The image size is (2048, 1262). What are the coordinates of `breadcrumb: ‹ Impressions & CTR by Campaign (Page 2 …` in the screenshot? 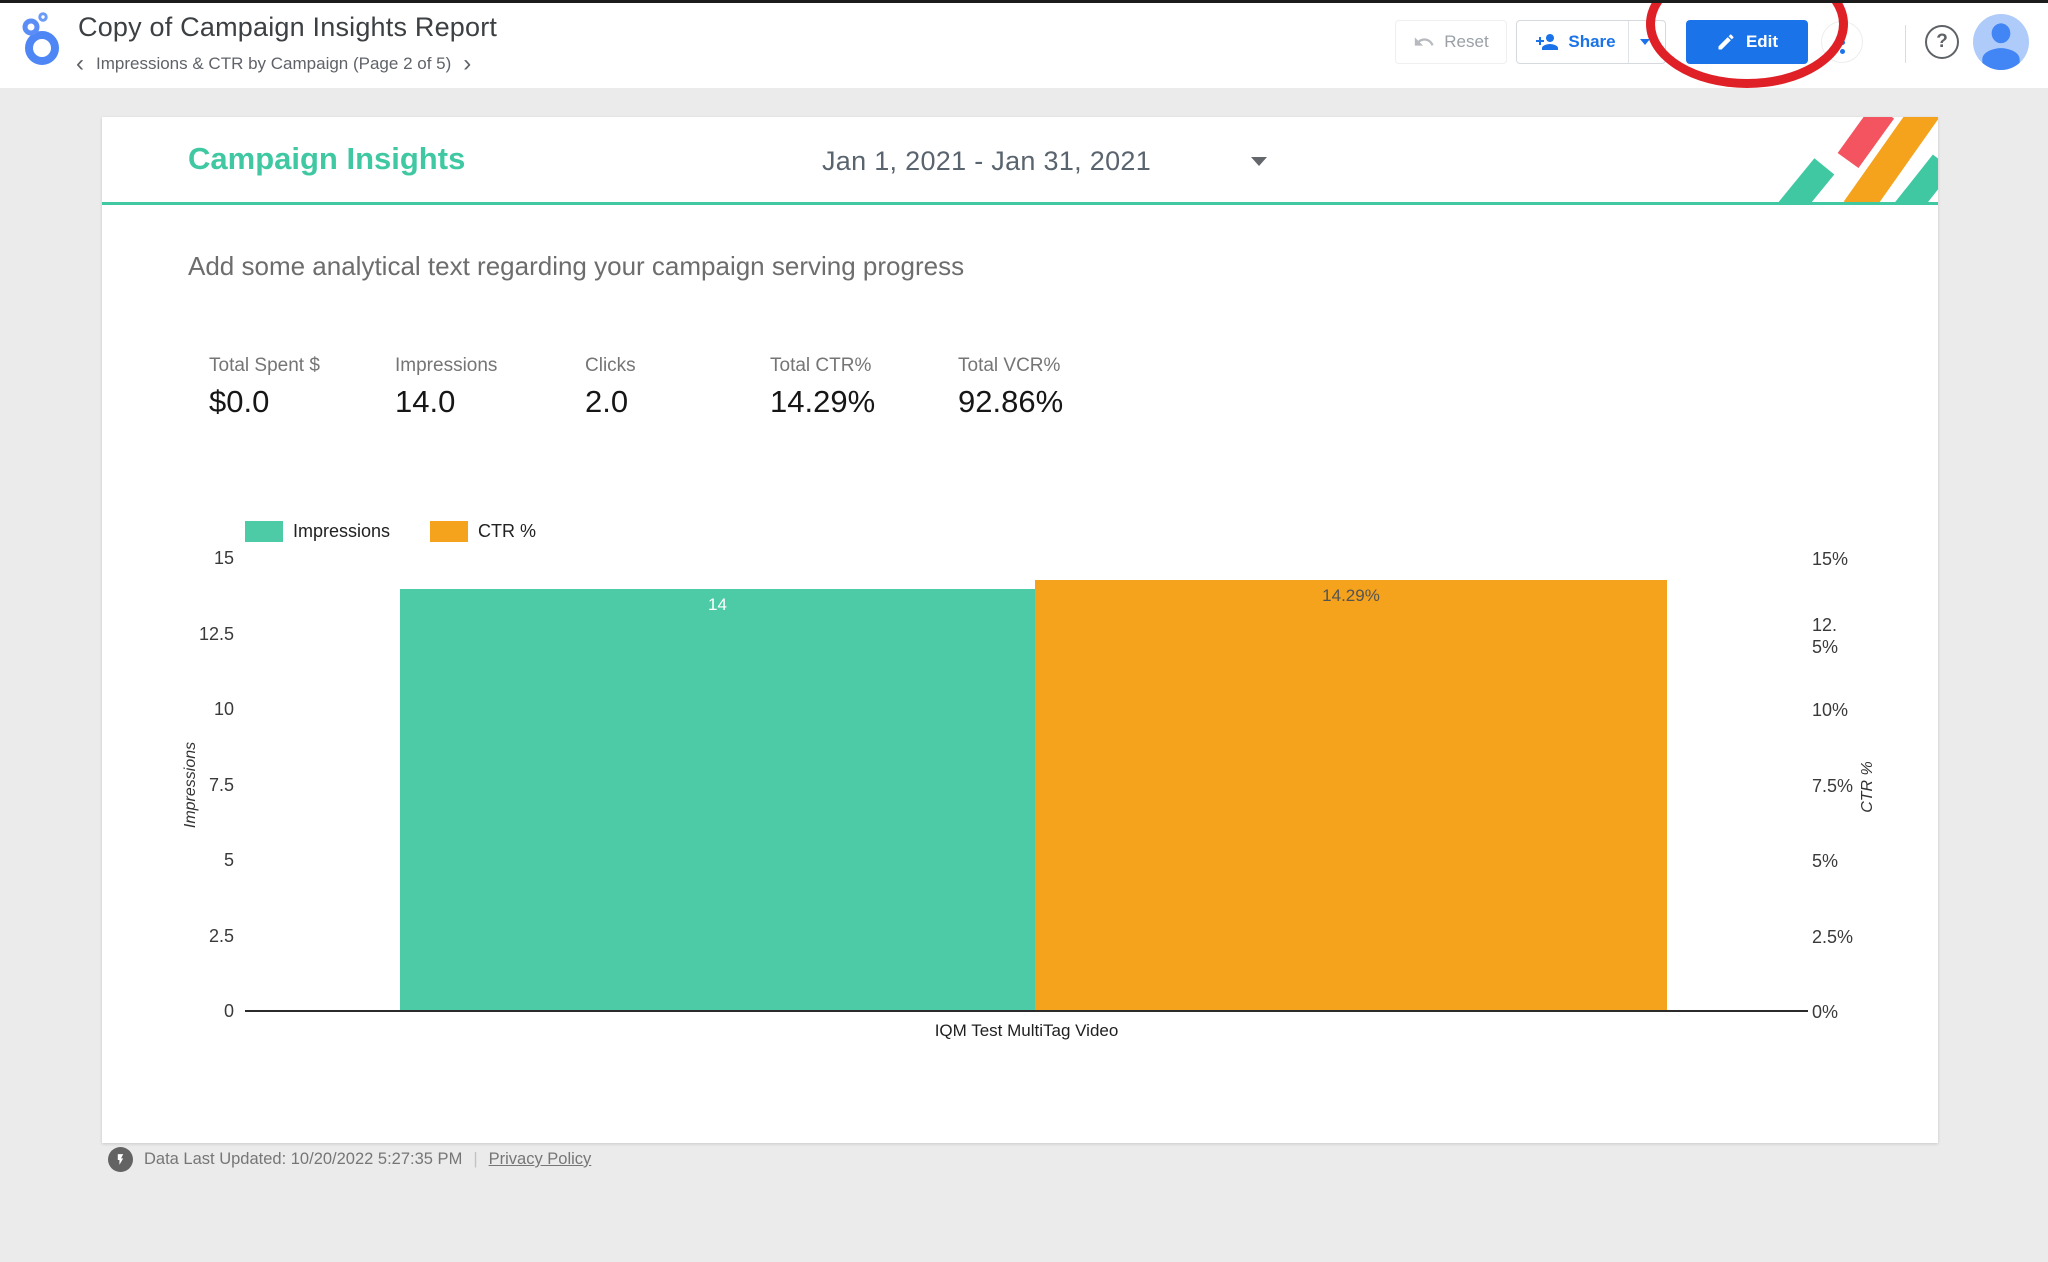 It's located at (273, 63).